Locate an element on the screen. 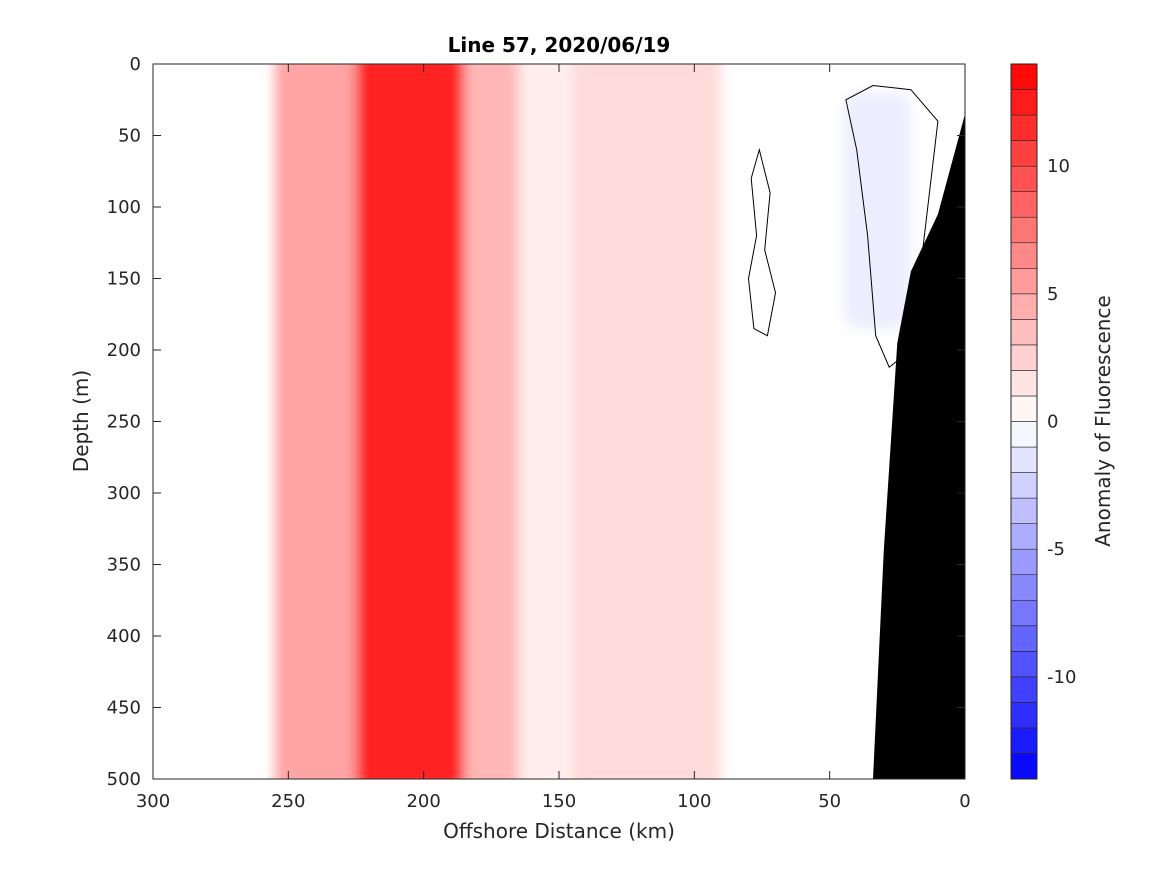 The width and height of the screenshot is (1167, 875). colorbar-frame is located at coordinates (1024, 421).